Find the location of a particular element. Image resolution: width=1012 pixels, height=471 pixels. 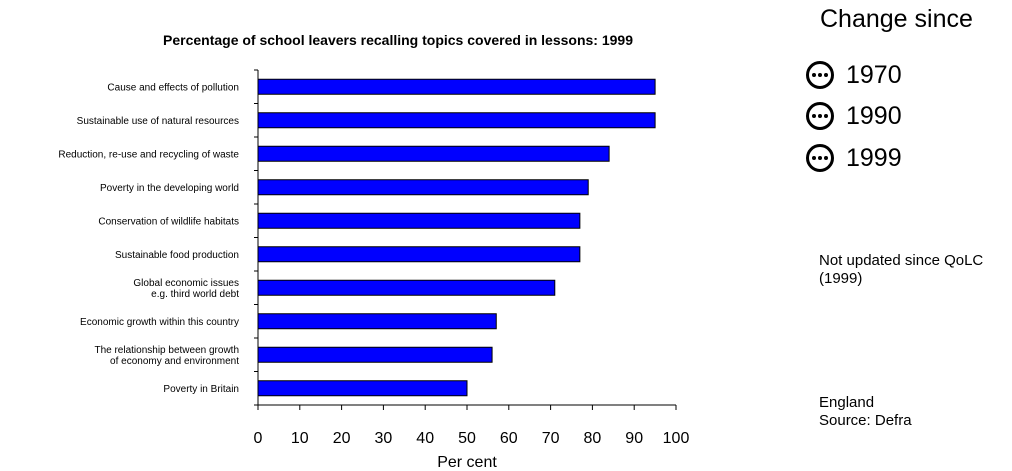

x-tick-label: 50 is located at coordinates (467, 438).